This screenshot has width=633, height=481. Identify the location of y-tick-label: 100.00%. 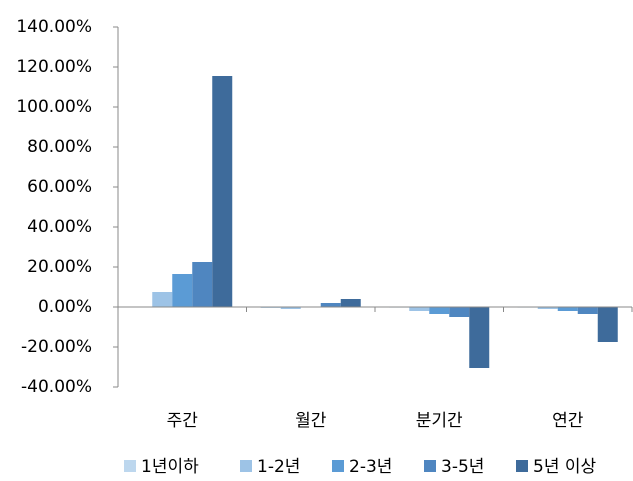
(54, 107).